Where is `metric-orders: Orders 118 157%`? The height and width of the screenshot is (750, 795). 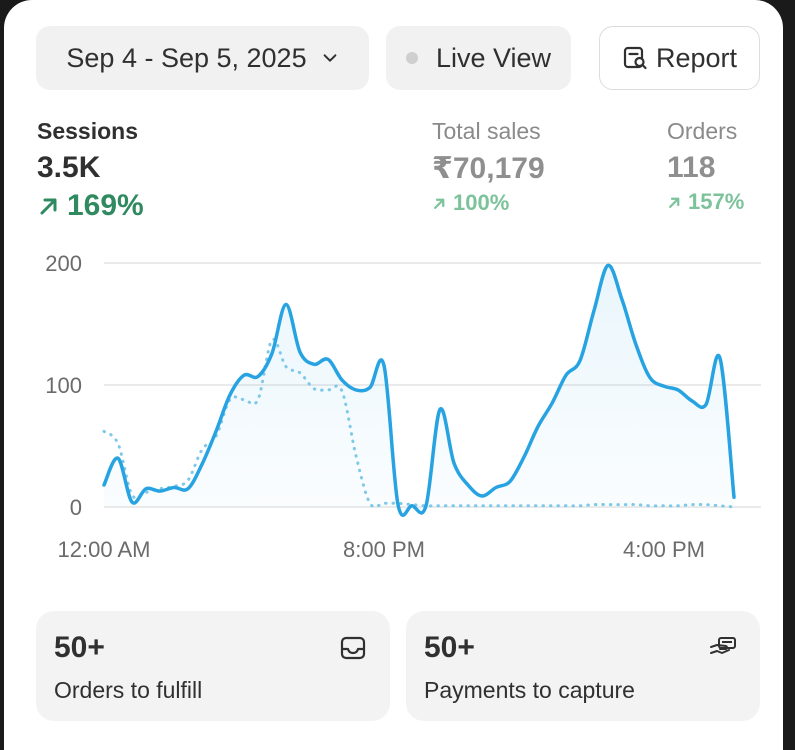
metric-orders: Orders 118 157% is located at coordinates (705, 166).